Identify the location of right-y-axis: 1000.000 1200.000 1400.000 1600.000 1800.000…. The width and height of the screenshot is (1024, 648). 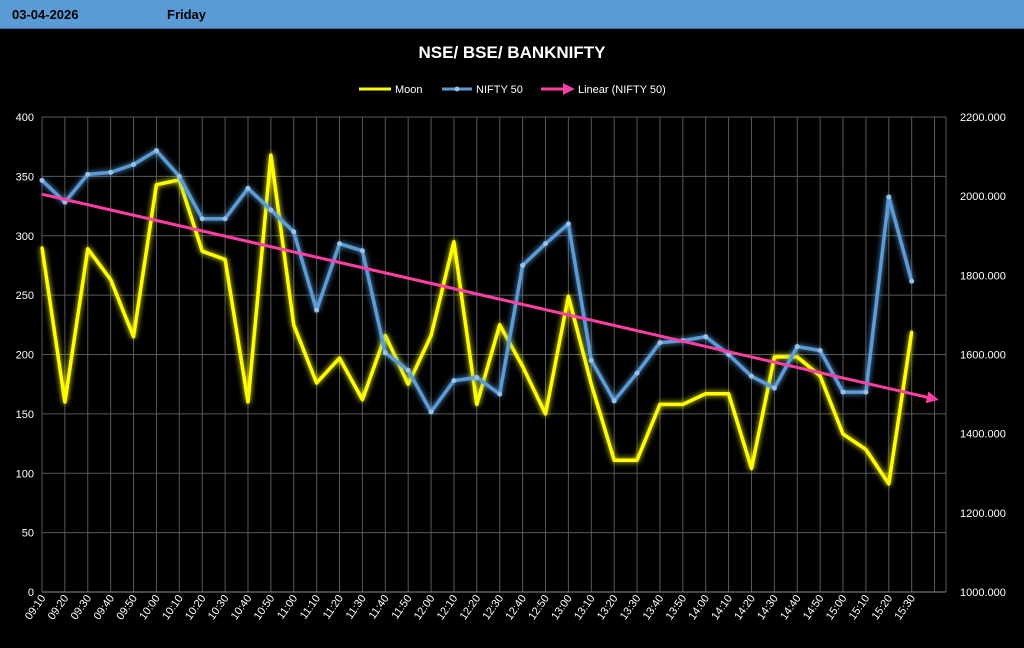
(983, 355).